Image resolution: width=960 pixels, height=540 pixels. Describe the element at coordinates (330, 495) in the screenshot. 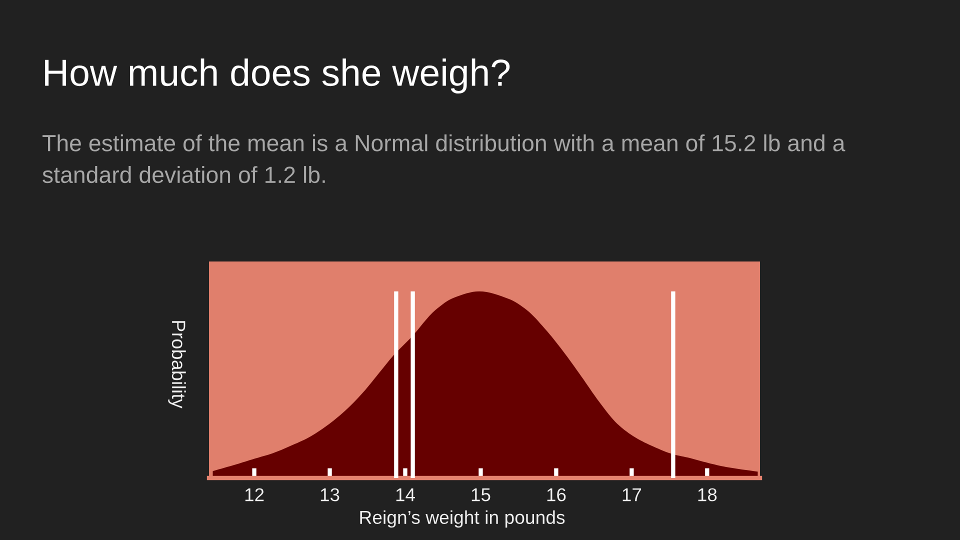

I see `x-tick-label: 13` at that location.